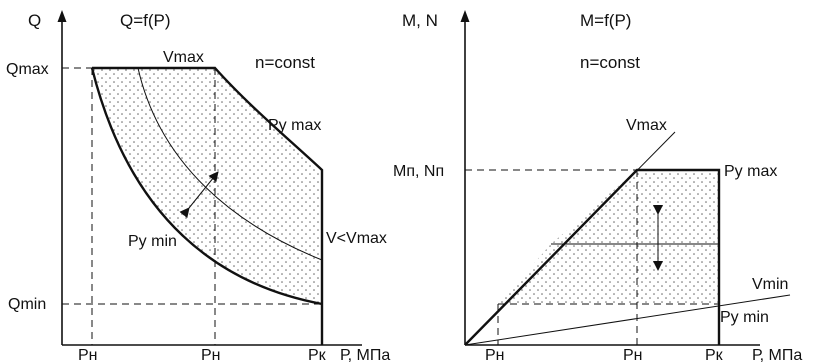 This screenshot has width=832, height=362. What do you see at coordinates (418, 171) in the screenshot?
I see `right-mn-label: Mп, Nп` at bounding box center [418, 171].